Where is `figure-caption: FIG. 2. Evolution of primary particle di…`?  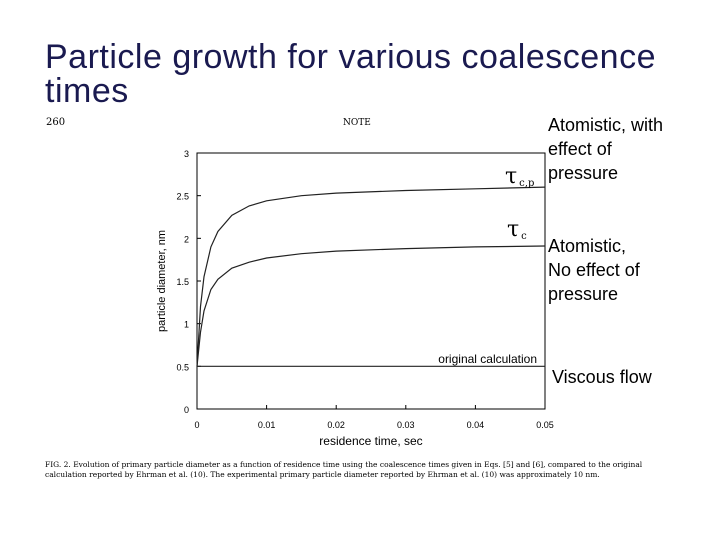
figure-caption: FIG. 2. Evolution of primary particle di… is located at coordinates (344, 469).